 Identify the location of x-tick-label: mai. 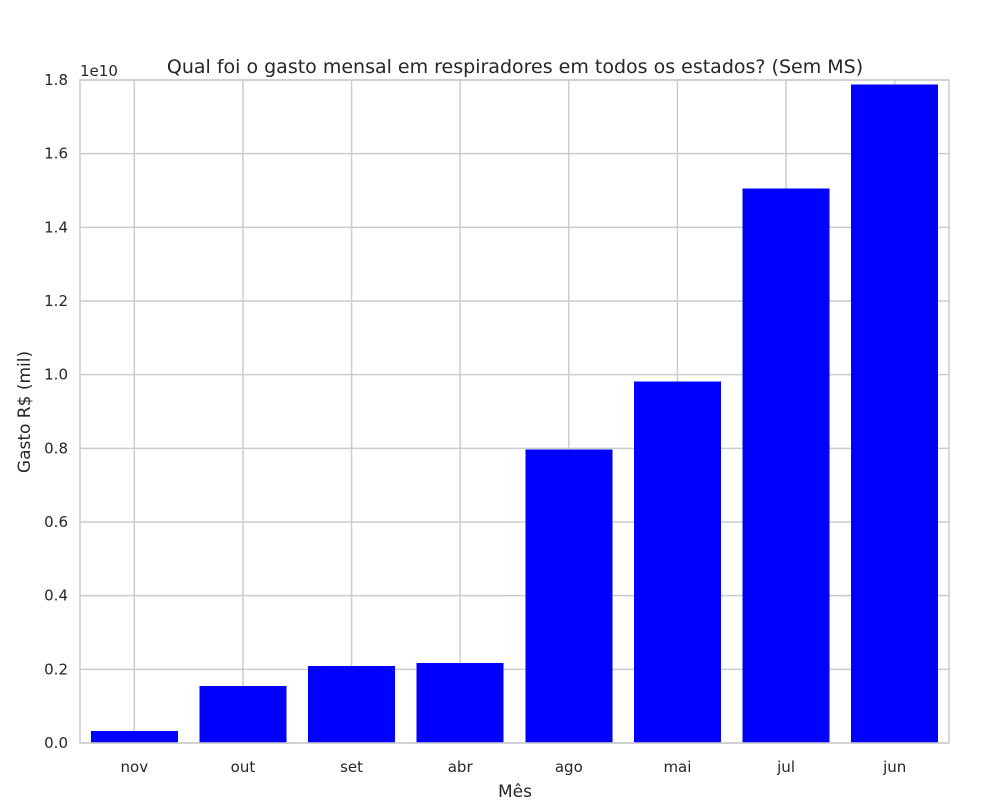
(677, 767).